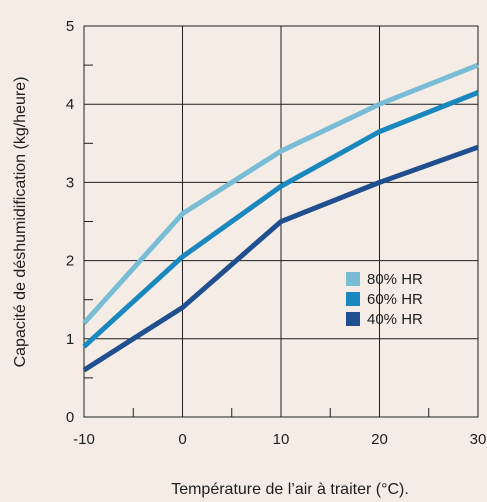 The width and height of the screenshot is (487, 502). Describe the element at coordinates (20, 222) in the screenshot. I see `y-axis-title: Capacité de déshumidification (kg/heure)` at that location.